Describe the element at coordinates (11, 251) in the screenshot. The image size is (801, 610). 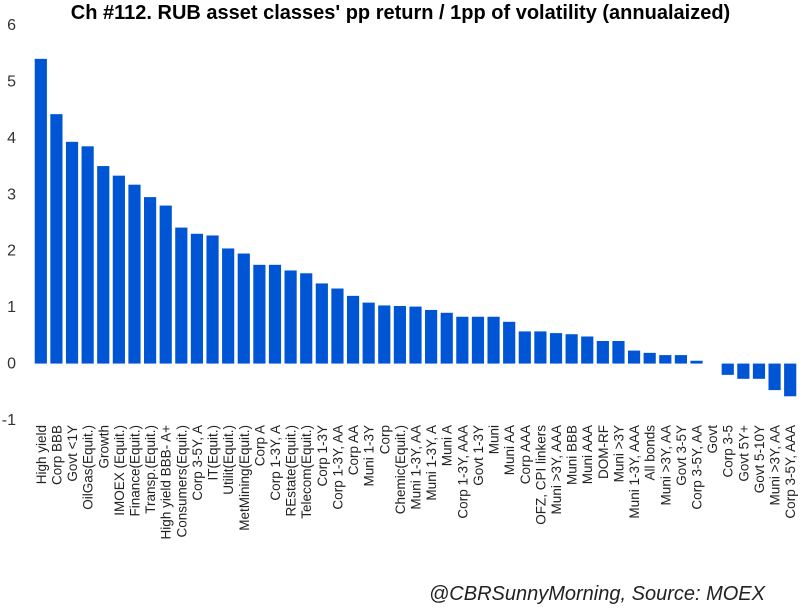
I see `y-tick-label: 2` at that location.